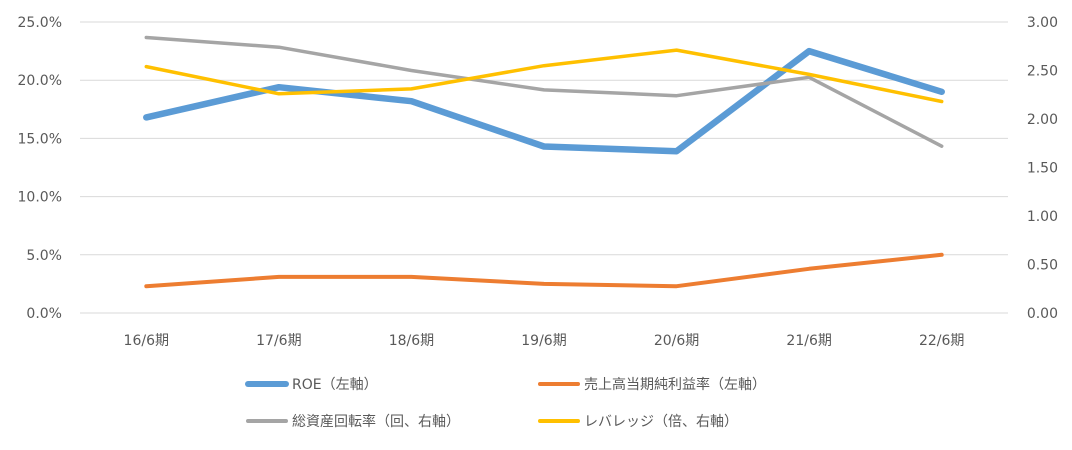 The image size is (1072, 450). What do you see at coordinates (1042, 217) in the screenshot?
I see `right-axis-tick-label: 1.00` at bounding box center [1042, 217].